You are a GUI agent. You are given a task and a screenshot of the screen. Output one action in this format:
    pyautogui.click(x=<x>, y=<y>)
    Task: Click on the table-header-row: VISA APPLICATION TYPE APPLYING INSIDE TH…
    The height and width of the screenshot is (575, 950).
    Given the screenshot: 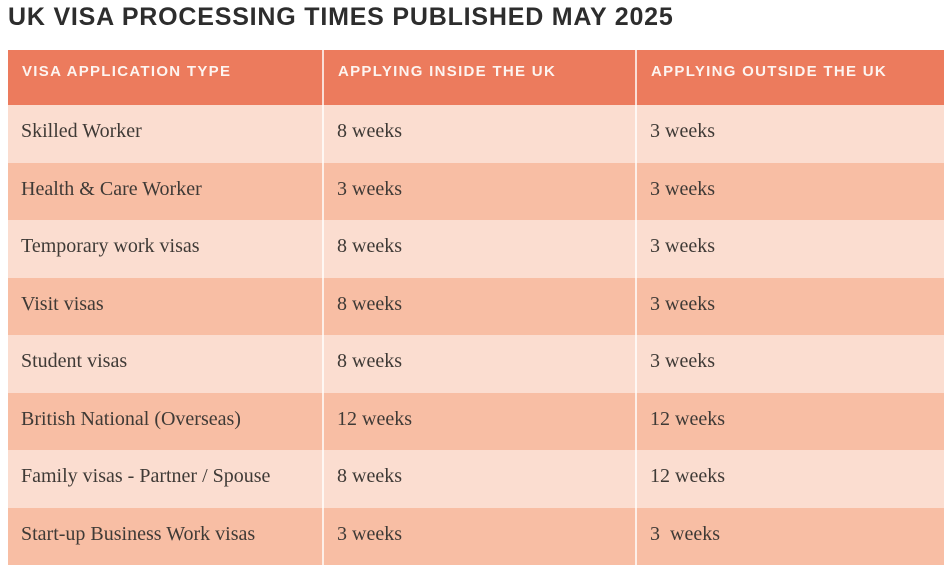 What is the action you would take?
    pyautogui.click(x=476, y=77)
    